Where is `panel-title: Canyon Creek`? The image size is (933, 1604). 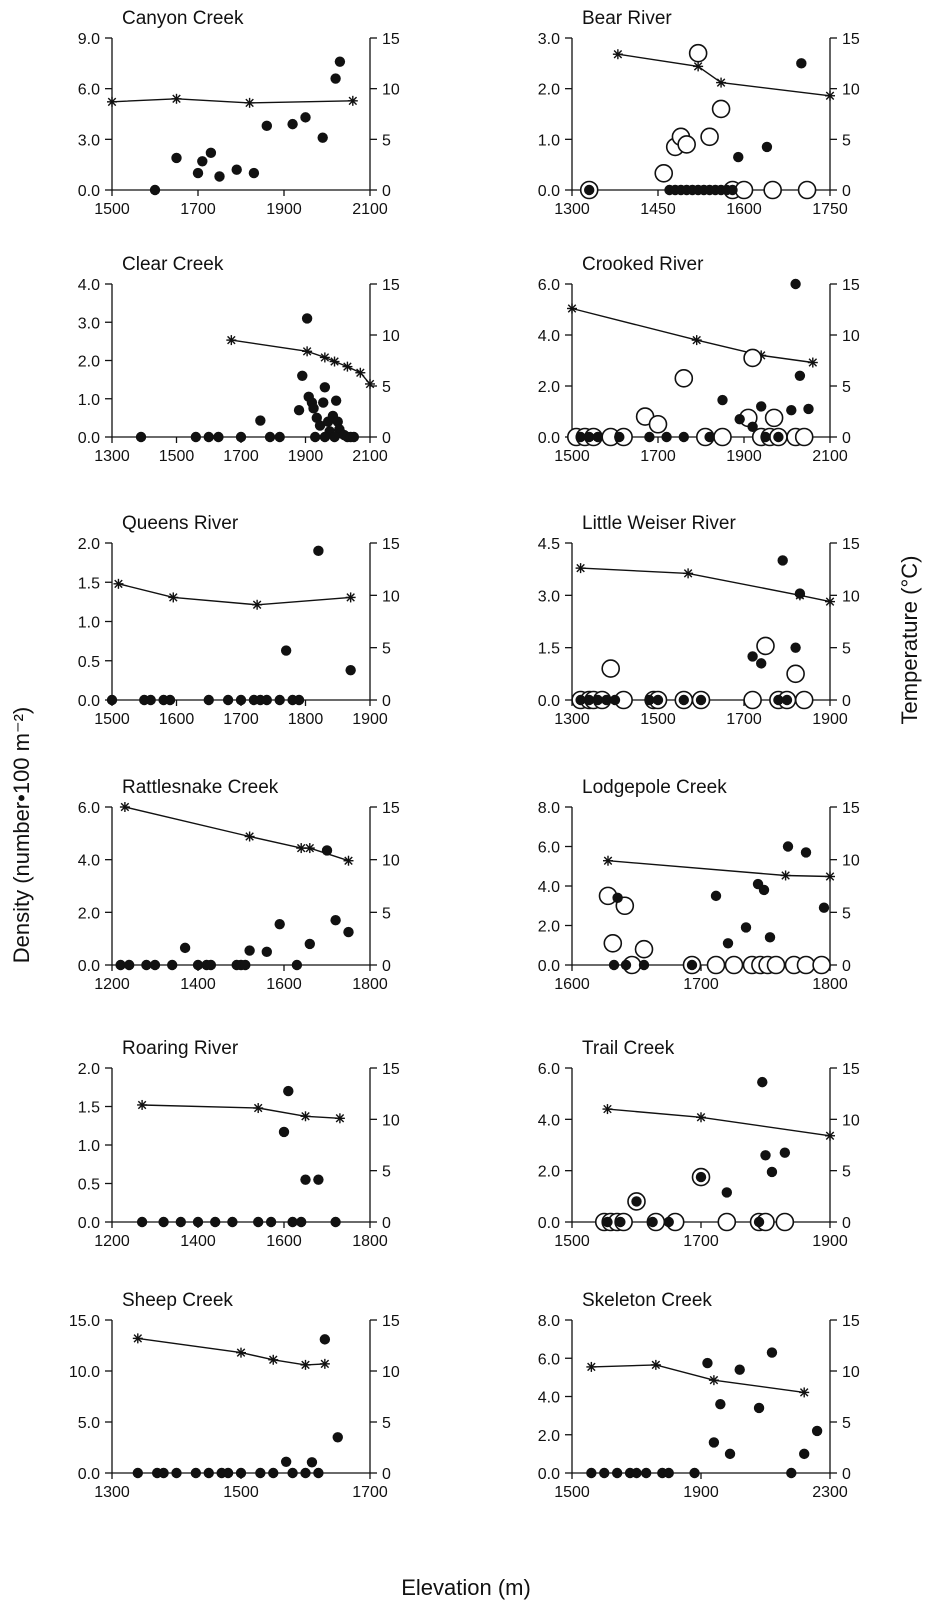 panel-title: Canyon Creek is located at coordinates (183, 18).